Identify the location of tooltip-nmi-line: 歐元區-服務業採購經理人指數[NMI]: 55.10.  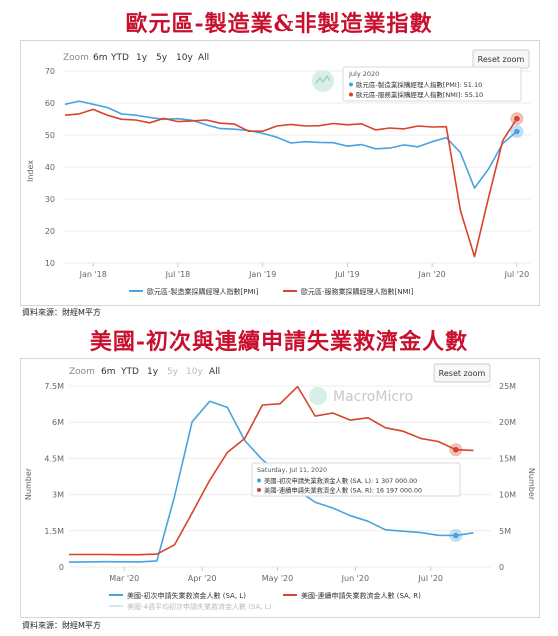
(419, 94).